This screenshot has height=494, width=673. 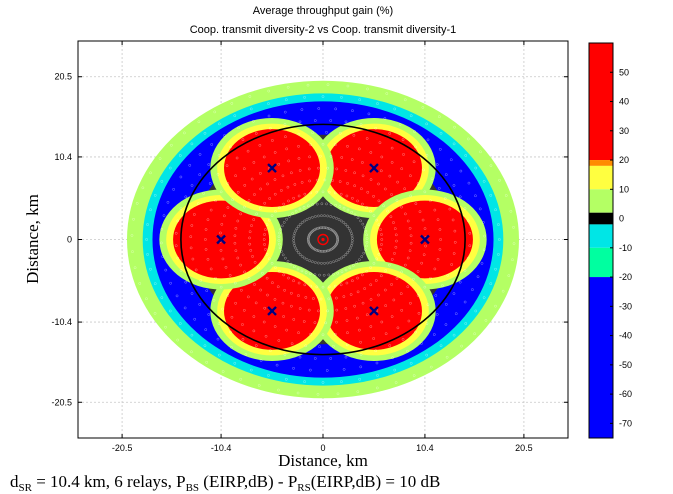 What do you see at coordinates (625, 365) in the screenshot?
I see `colorbar-tick-label: -50` at bounding box center [625, 365].